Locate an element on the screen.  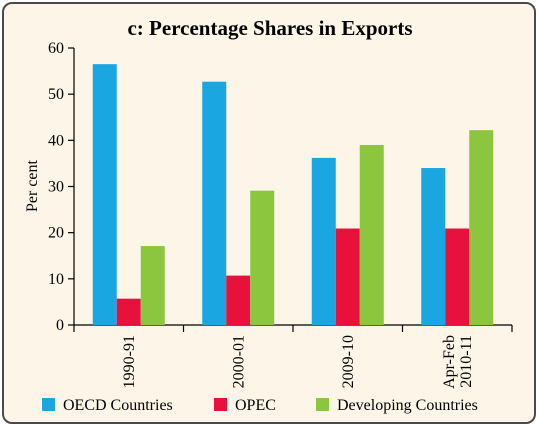
y-tick-label: 40 is located at coordinates (56, 140).